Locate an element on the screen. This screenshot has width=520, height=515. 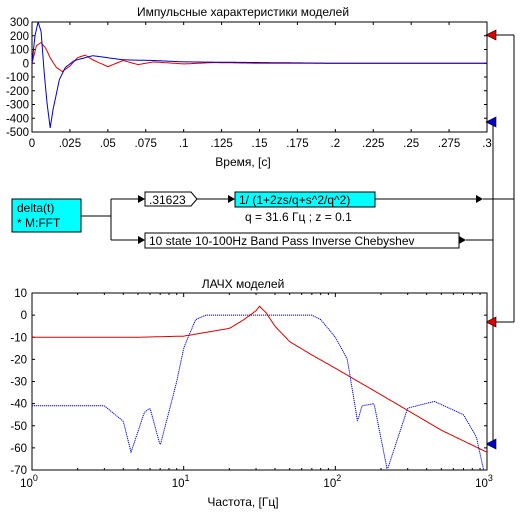
top-xtick-label: .1 is located at coordinates (184, 144).